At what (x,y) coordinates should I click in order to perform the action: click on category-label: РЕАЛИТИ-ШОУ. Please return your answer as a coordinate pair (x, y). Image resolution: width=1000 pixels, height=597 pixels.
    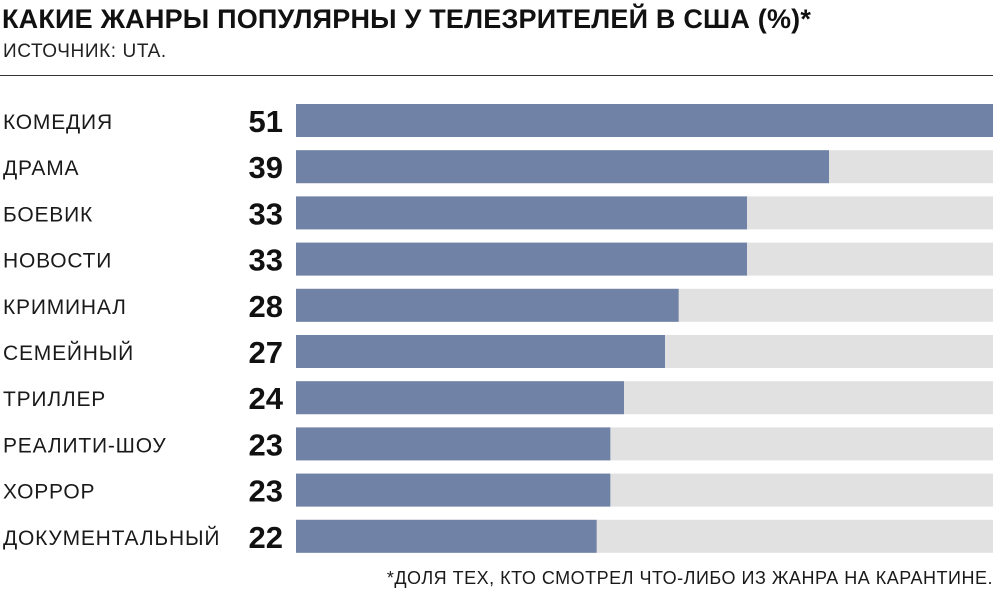
    Looking at the image, I should click on (85, 445).